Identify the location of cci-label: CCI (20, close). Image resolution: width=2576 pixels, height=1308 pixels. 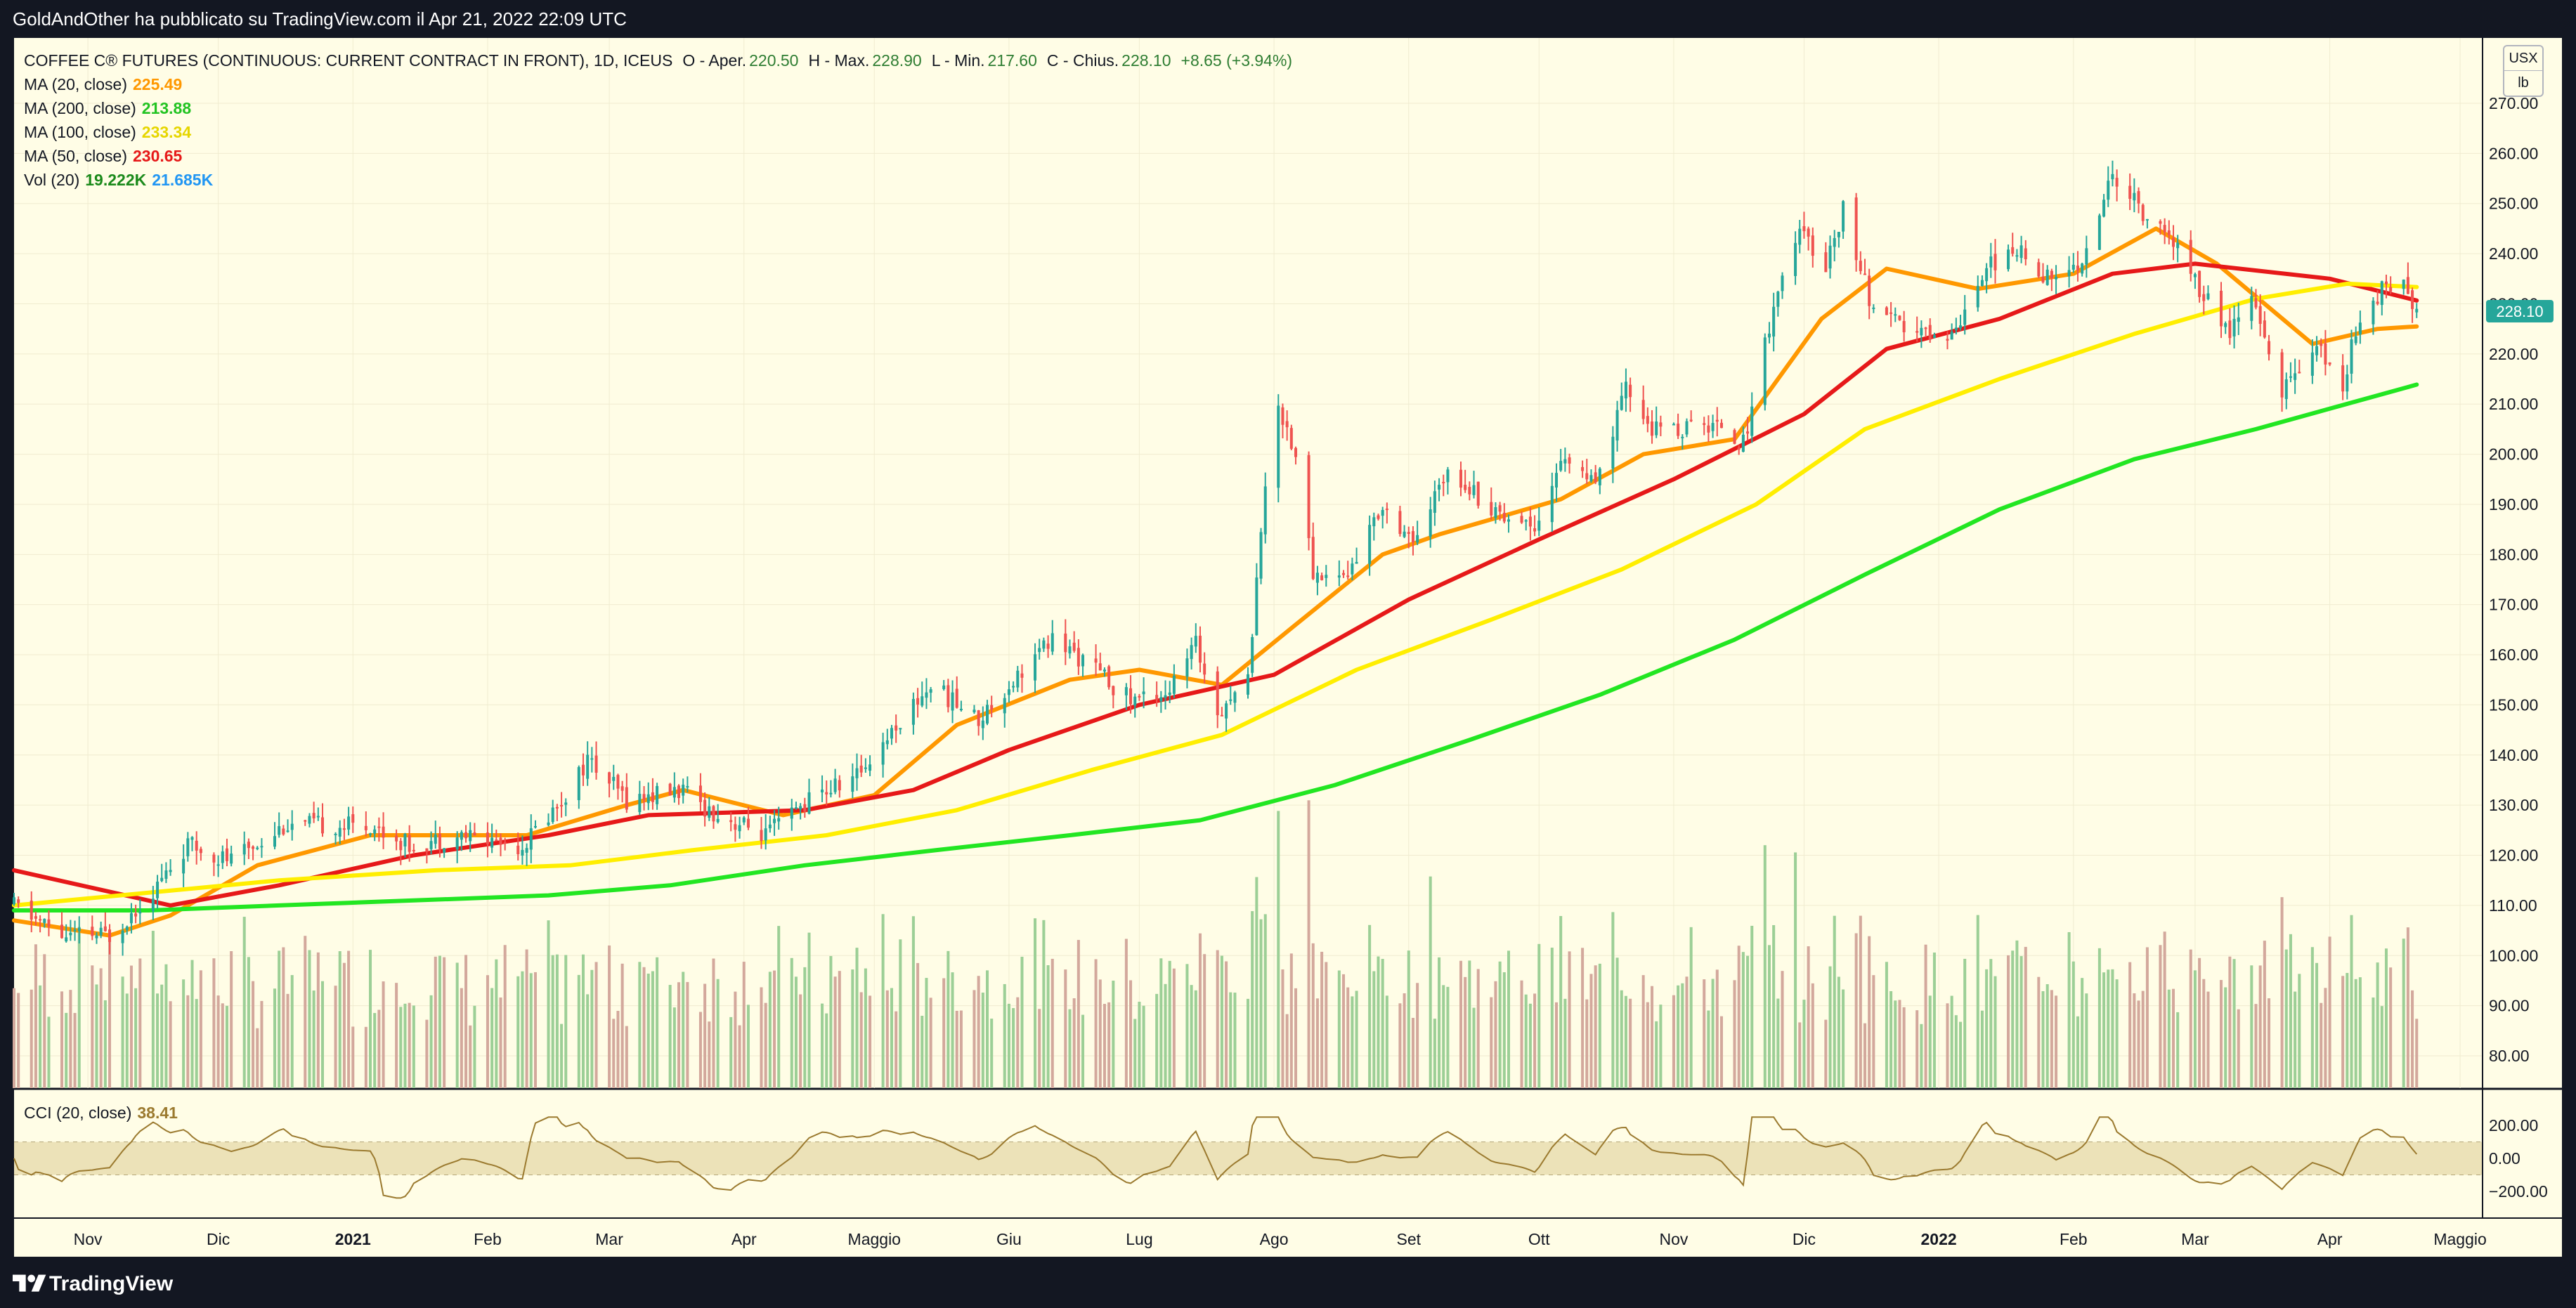
(78, 1113).